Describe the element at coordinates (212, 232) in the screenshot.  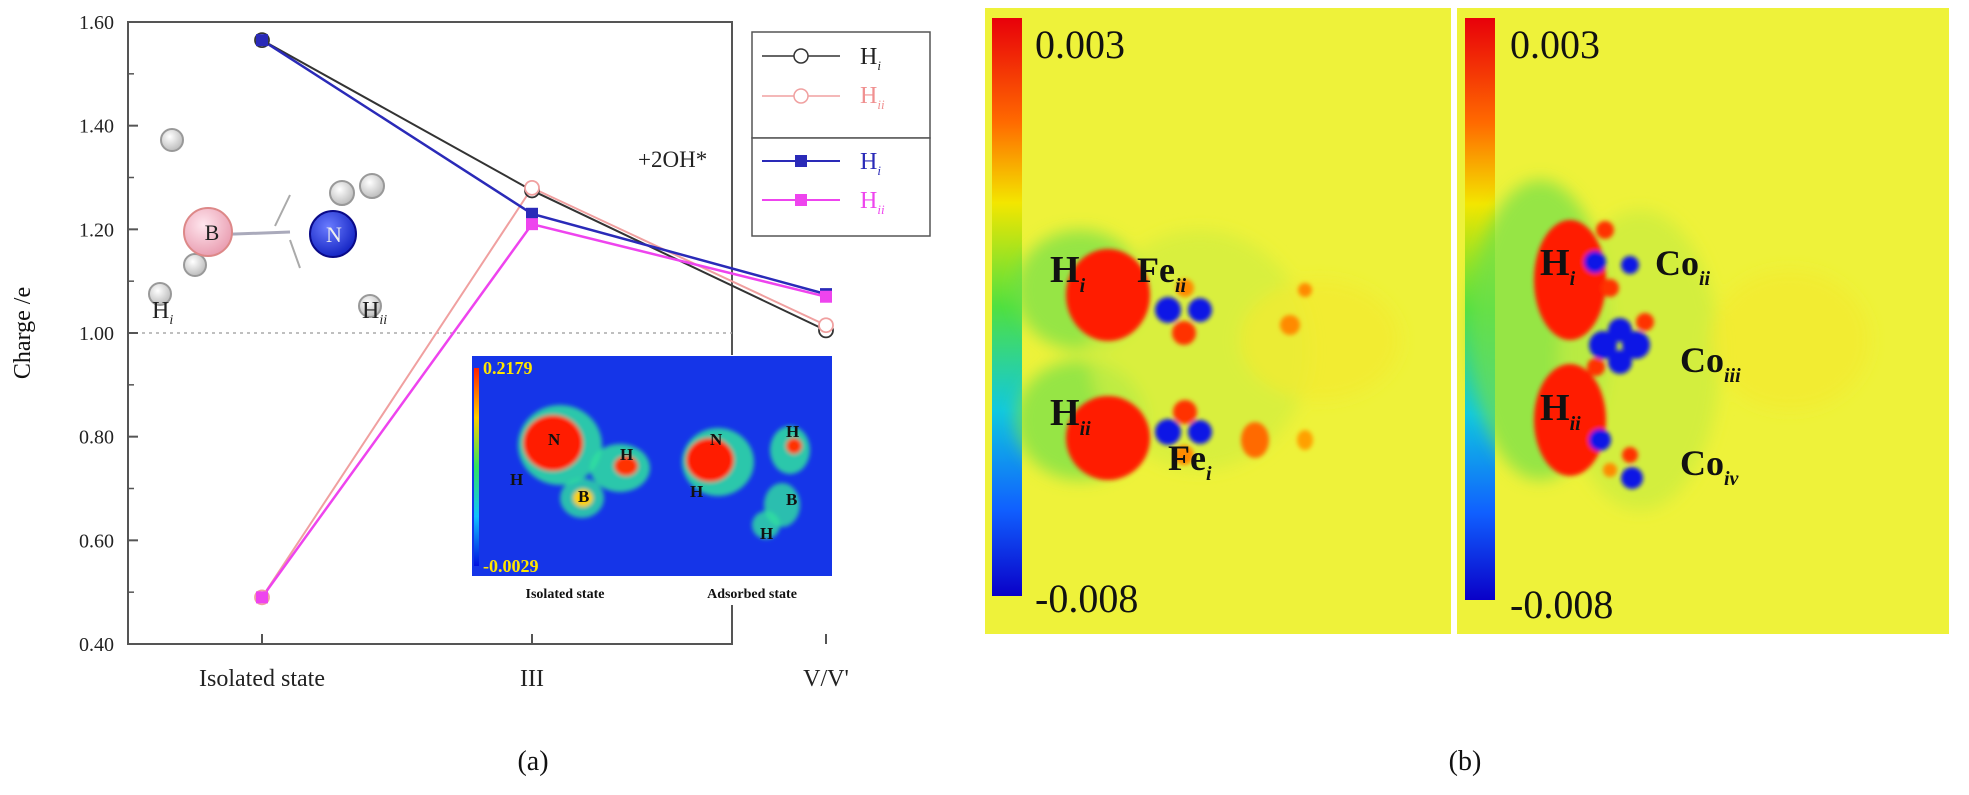
I see `molecule-label-b: B` at that location.